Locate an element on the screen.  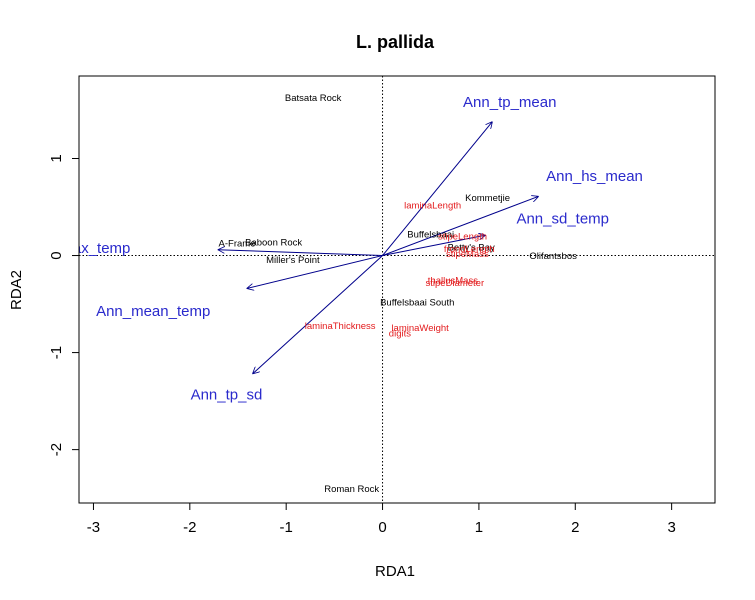
response-label-laminalength: laminaLength is located at coordinates (432, 206).